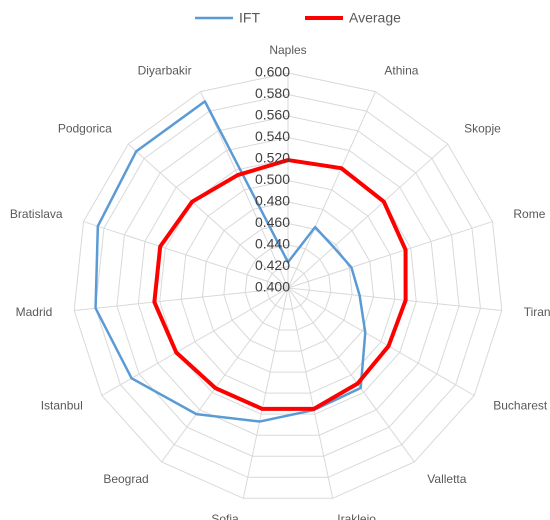 The width and height of the screenshot is (550, 520). I want to click on y-tick-label: 0.420, so click(272, 265).